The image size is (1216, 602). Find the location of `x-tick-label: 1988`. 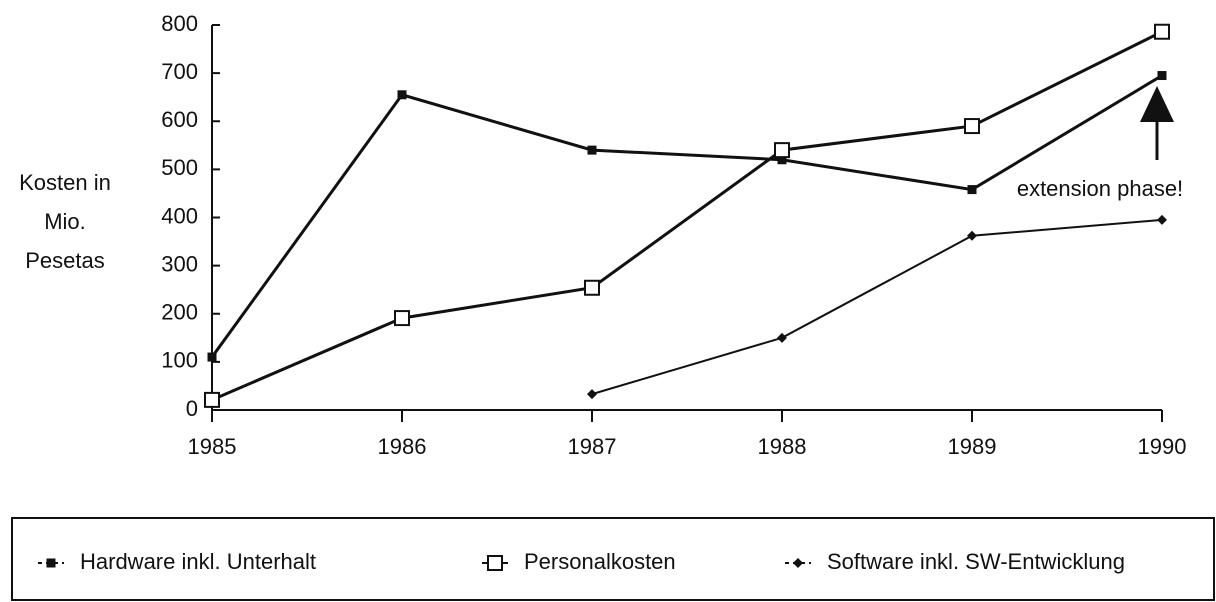

x-tick-label: 1988 is located at coordinates (782, 446).